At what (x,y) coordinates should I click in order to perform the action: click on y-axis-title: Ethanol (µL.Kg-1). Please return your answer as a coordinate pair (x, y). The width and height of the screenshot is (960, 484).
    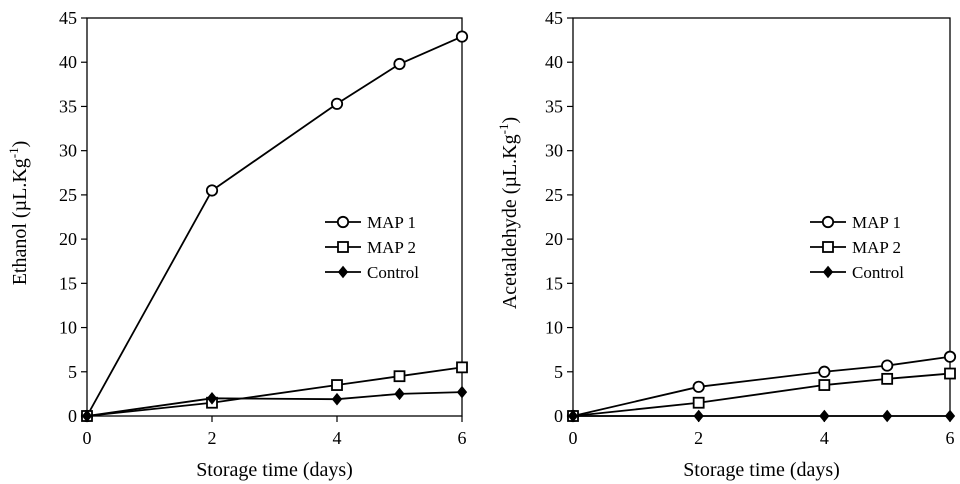
    Looking at the image, I should click on (18, 213).